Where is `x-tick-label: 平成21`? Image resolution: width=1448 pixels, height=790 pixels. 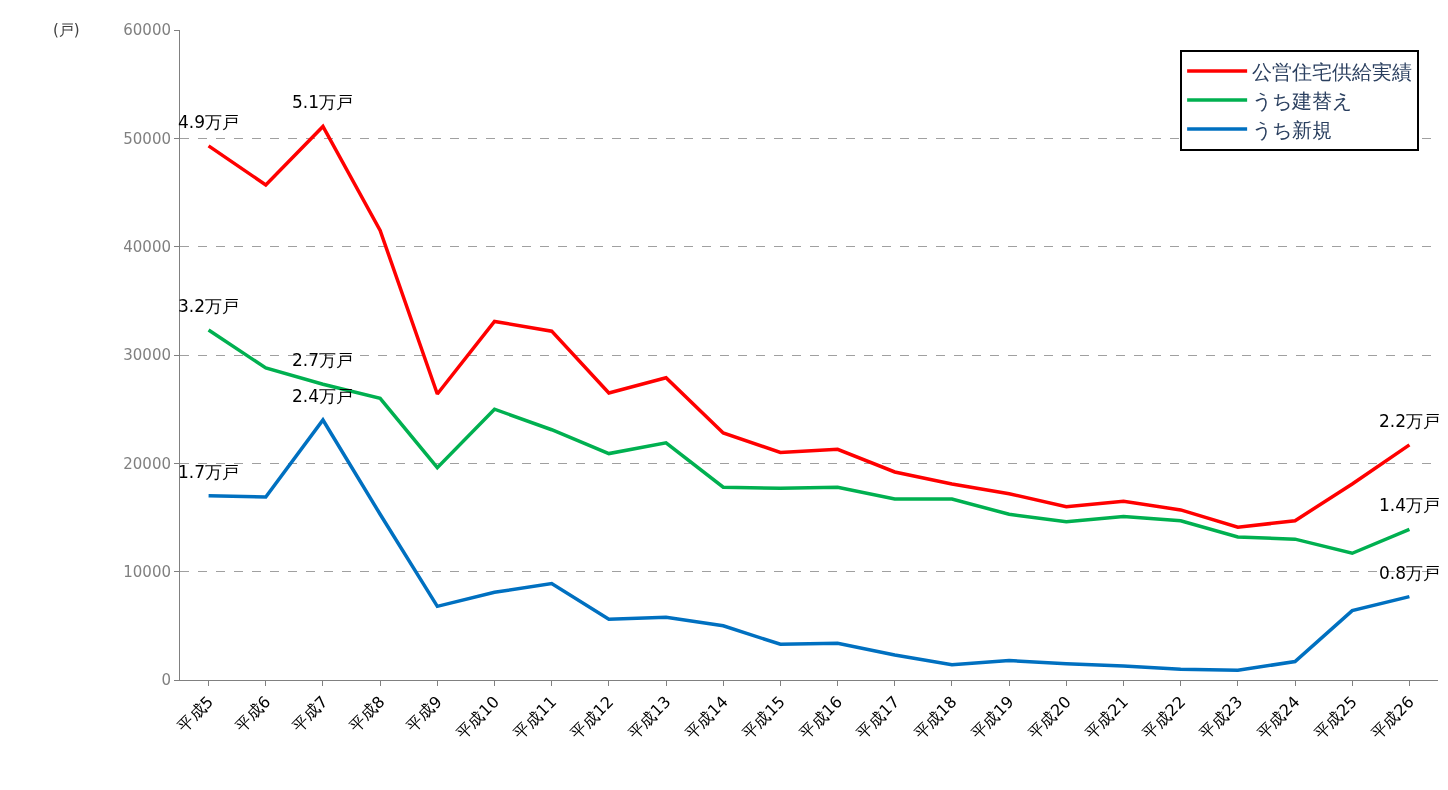 x-tick-label: 平成21 is located at coordinates (1106, 717).